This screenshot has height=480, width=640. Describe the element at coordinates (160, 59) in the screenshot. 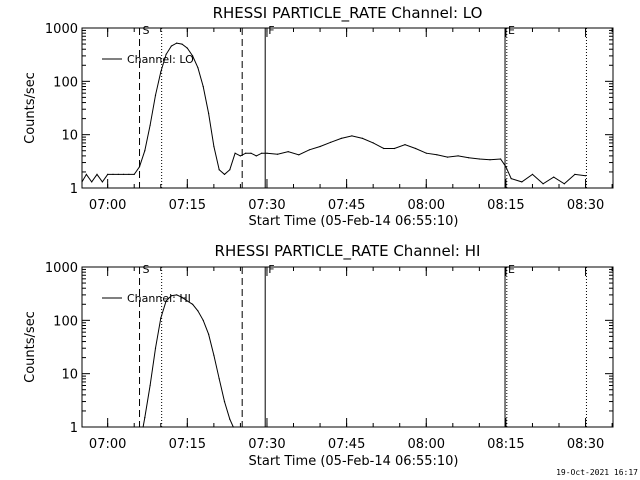

I see `legend-label: Channel: LO` at that location.